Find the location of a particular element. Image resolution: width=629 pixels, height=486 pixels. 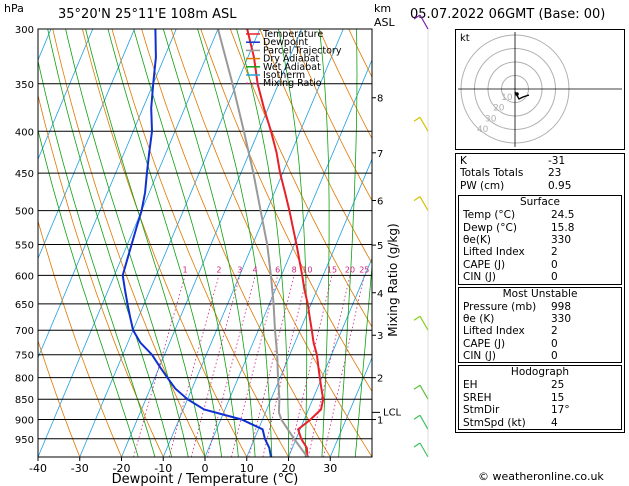

km-tick-label: 7 is located at coordinates (380, 154).